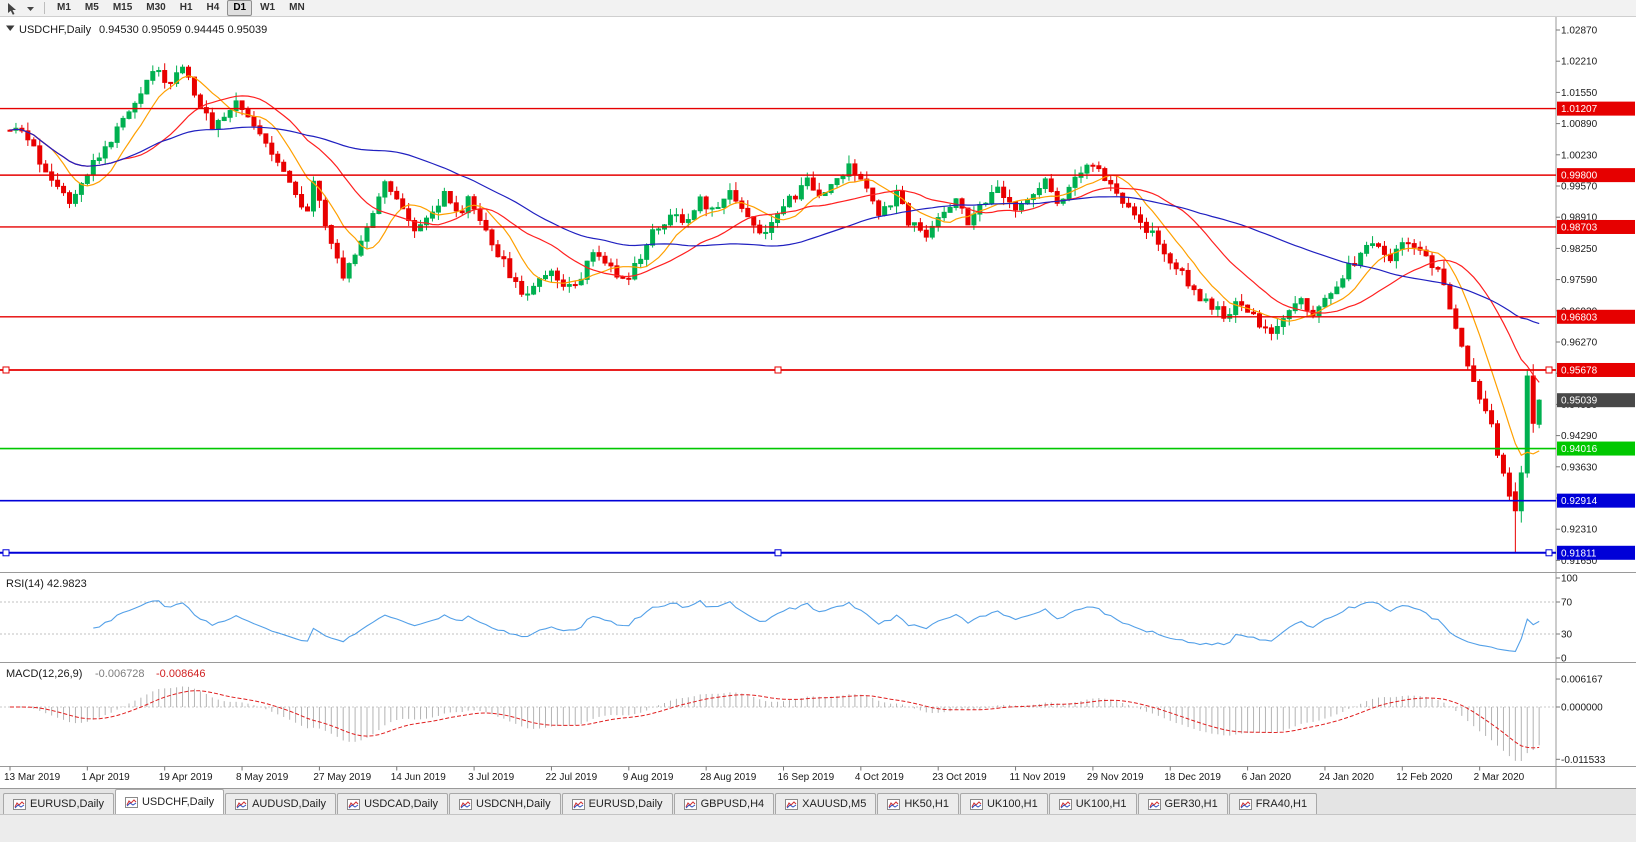 The width and height of the screenshot is (1636, 842). What do you see at coordinates (1579, 176) in the screenshot?
I see `level-price-tag-label: 0.99800` at bounding box center [1579, 176].